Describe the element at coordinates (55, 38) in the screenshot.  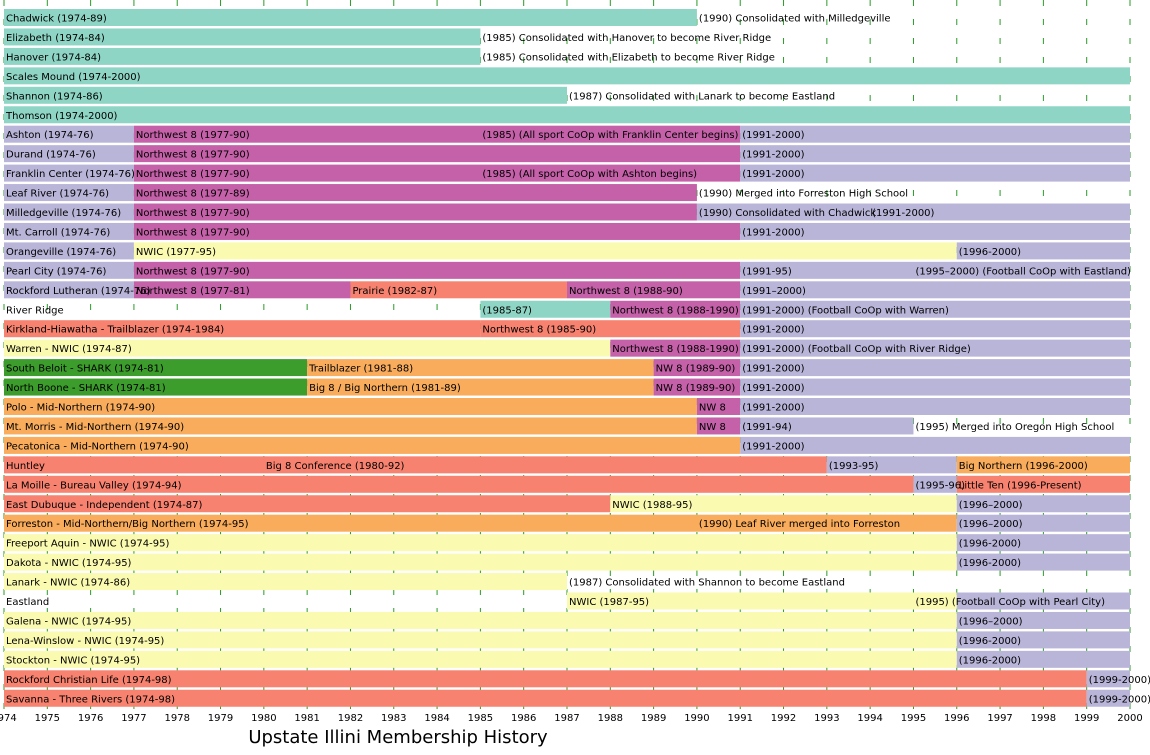
I see `bar-label: Elizabeth (1974-84)` at that location.